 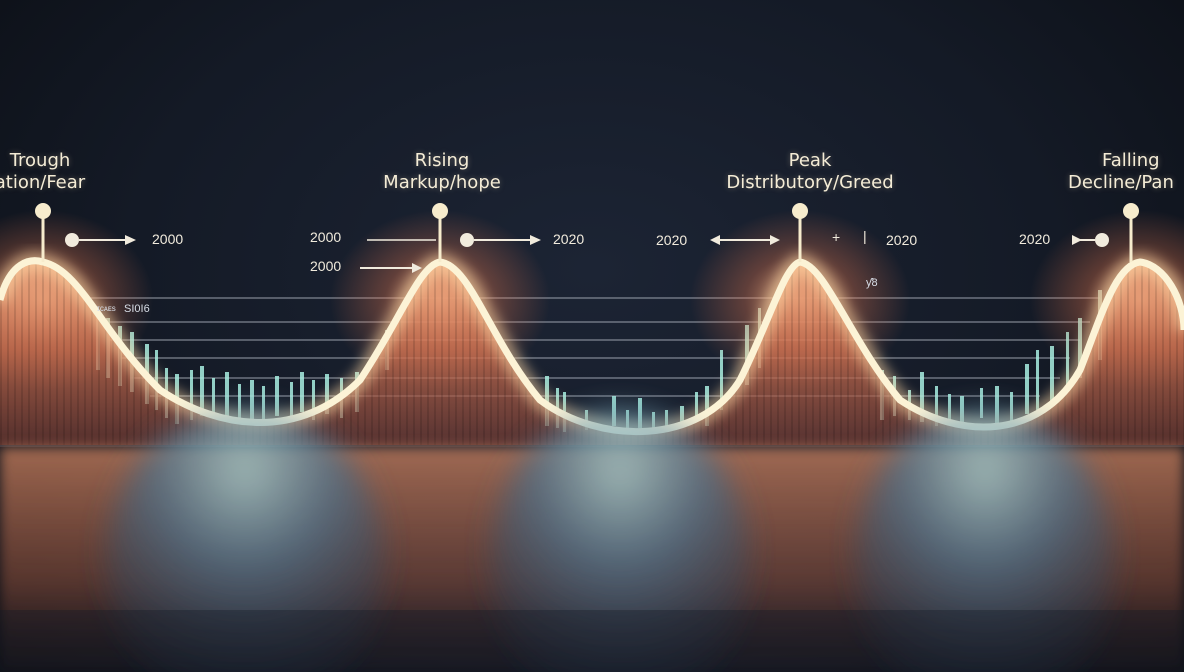 What do you see at coordinates (137, 309) in the screenshot?
I see `small-value: SI0I6` at bounding box center [137, 309].